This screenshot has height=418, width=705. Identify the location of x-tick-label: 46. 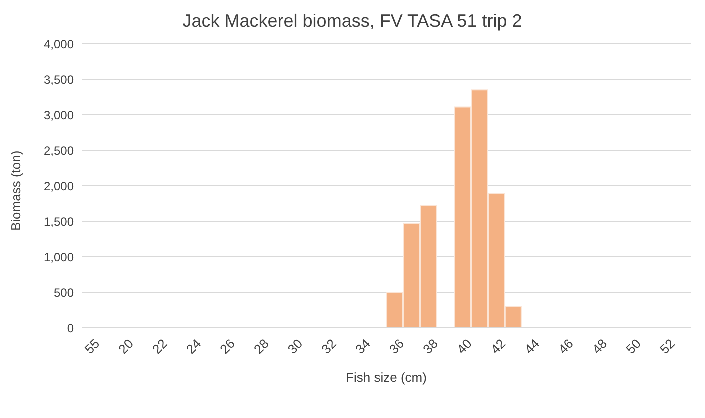
(566, 346).